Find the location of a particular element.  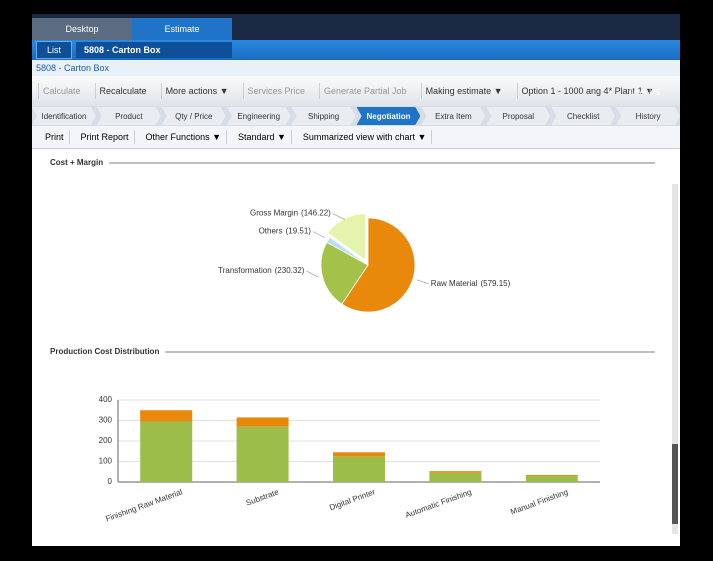

window-tab: Estimate is located at coordinates (182, 29).